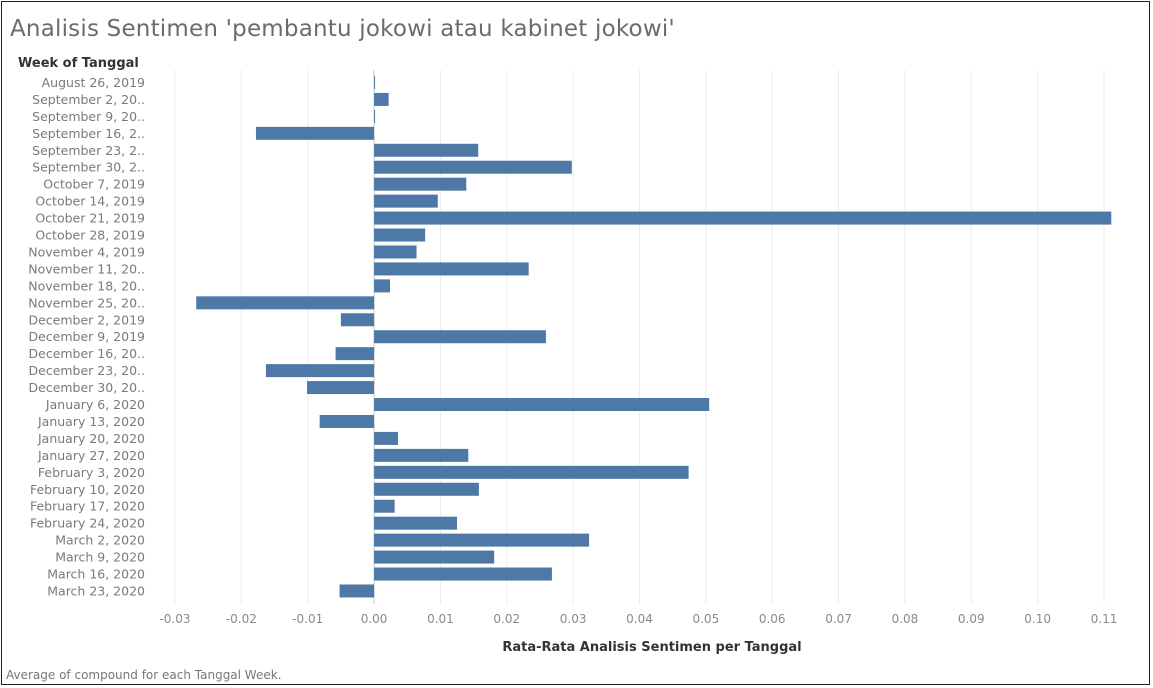 The width and height of the screenshot is (1153, 688). Describe the element at coordinates (905, 619) in the screenshot. I see `x-tick-label: 0.08` at that location.